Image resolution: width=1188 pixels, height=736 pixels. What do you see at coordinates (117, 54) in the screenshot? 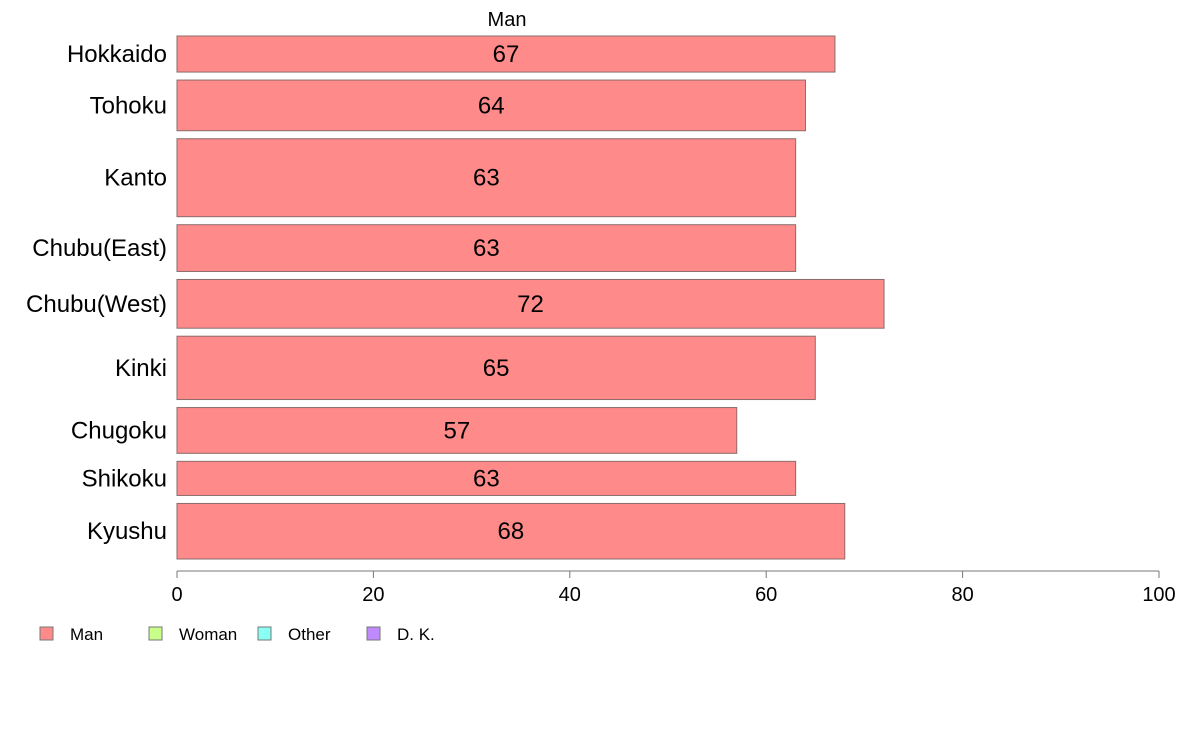
I see `category-label: Hokkaido` at bounding box center [117, 54].